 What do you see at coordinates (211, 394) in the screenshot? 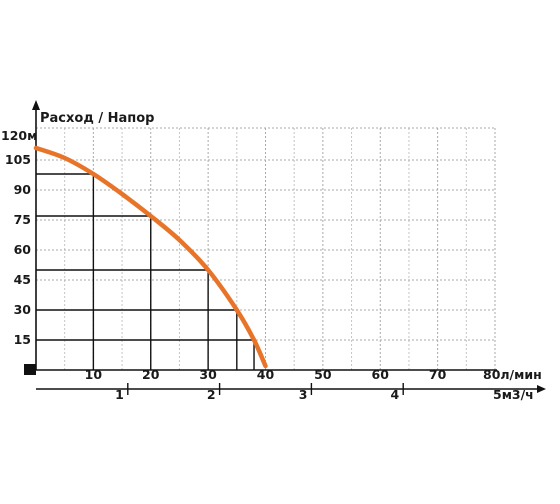
I see `x2-tick-label: 2` at bounding box center [211, 394].